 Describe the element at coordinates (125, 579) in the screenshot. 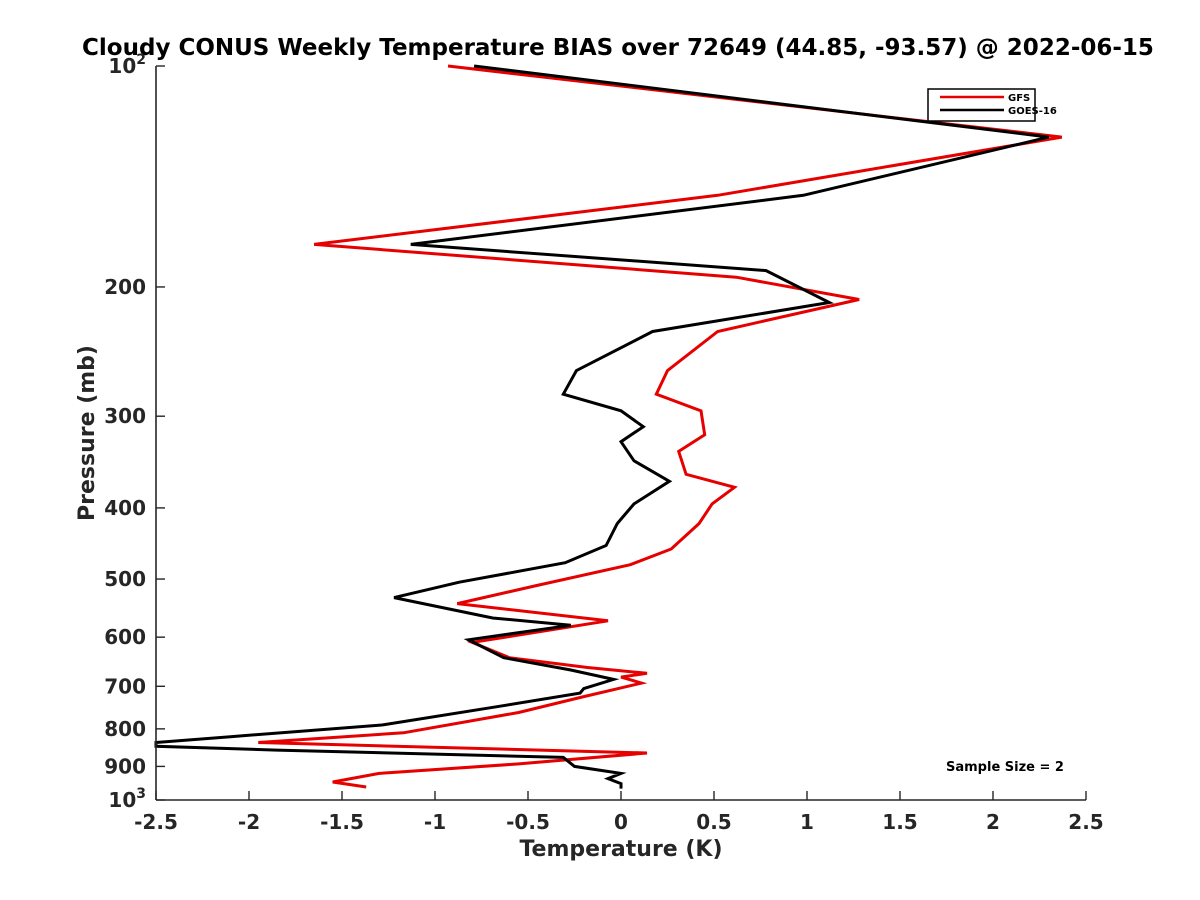

I see `y-tick-label: 500` at that location.